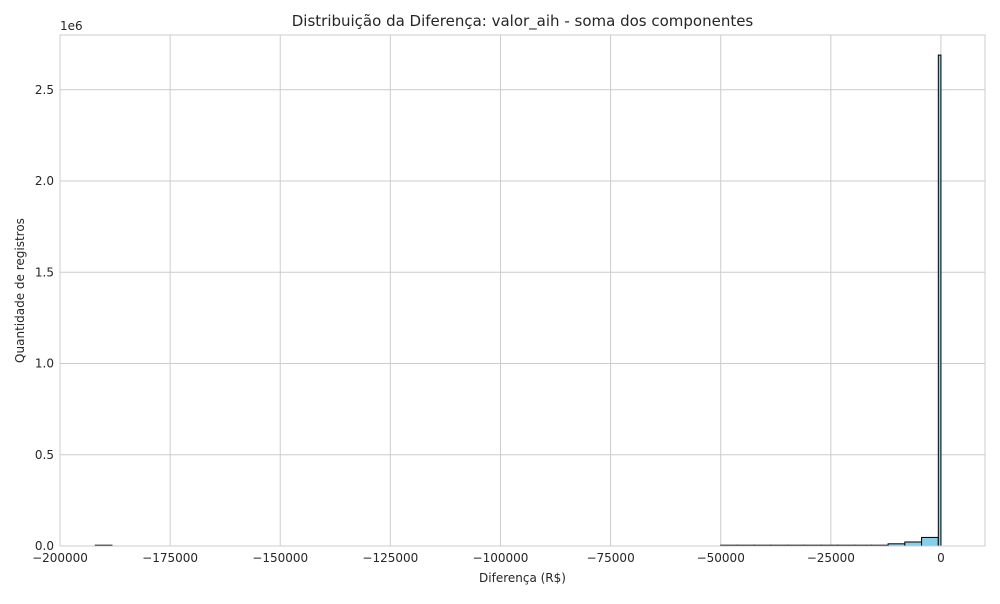  I want to click on x-tick-label: −25000, so click(831, 558).